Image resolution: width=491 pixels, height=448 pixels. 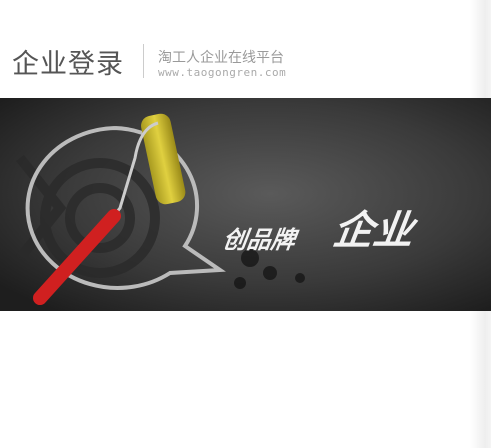 What do you see at coordinates (109, 209) in the screenshot?
I see `paint-roller` at bounding box center [109, 209].